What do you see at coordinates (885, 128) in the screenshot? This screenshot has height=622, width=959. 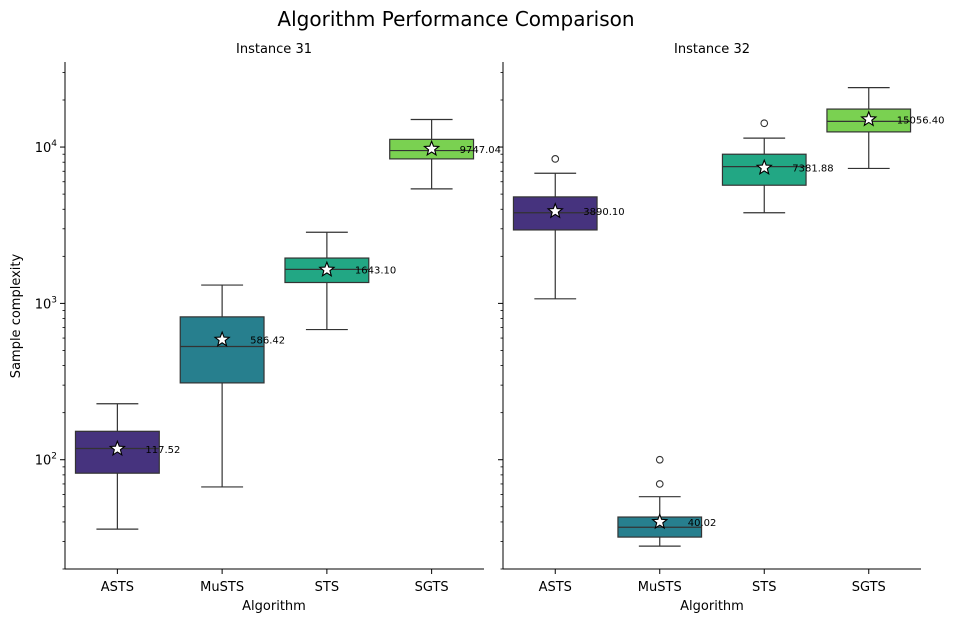 I see `box-sgts: 15056.40` at bounding box center [885, 128].